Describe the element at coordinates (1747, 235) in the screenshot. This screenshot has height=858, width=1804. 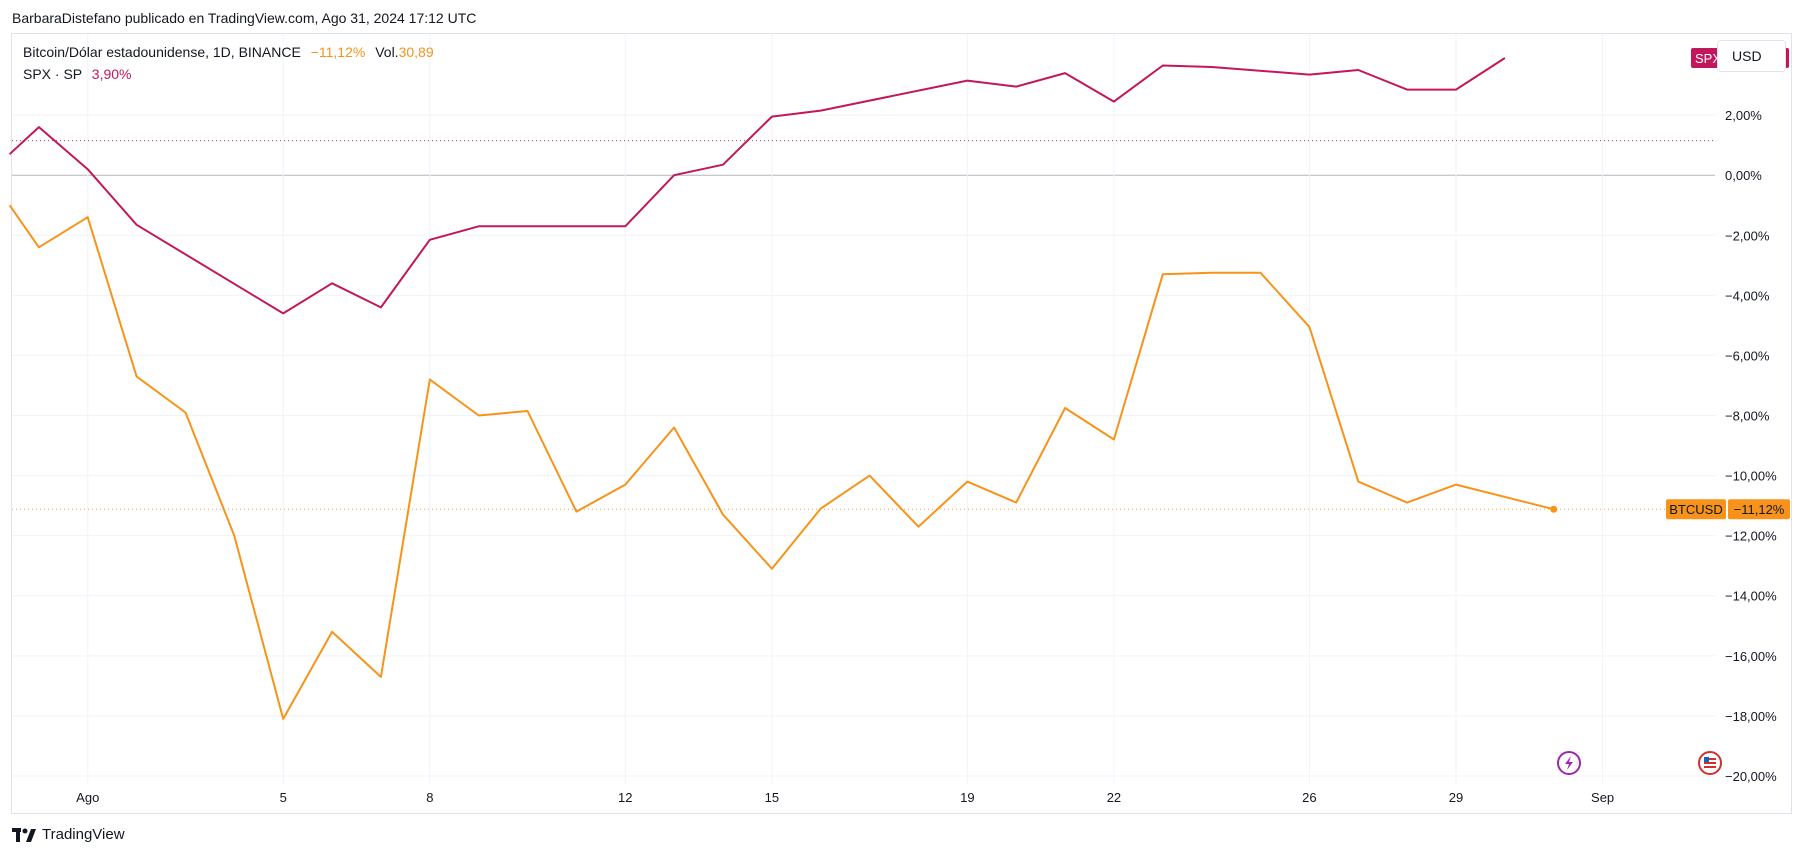
I see `y-tick-label: −2,00%` at that location.